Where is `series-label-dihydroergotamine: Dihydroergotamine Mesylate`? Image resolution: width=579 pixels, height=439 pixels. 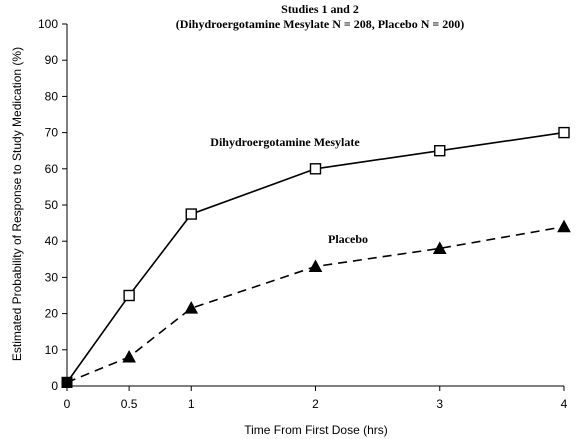 series-label-dihydroergotamine: Dihydroergotamine Mesylate is located at coordinates (285, 142).